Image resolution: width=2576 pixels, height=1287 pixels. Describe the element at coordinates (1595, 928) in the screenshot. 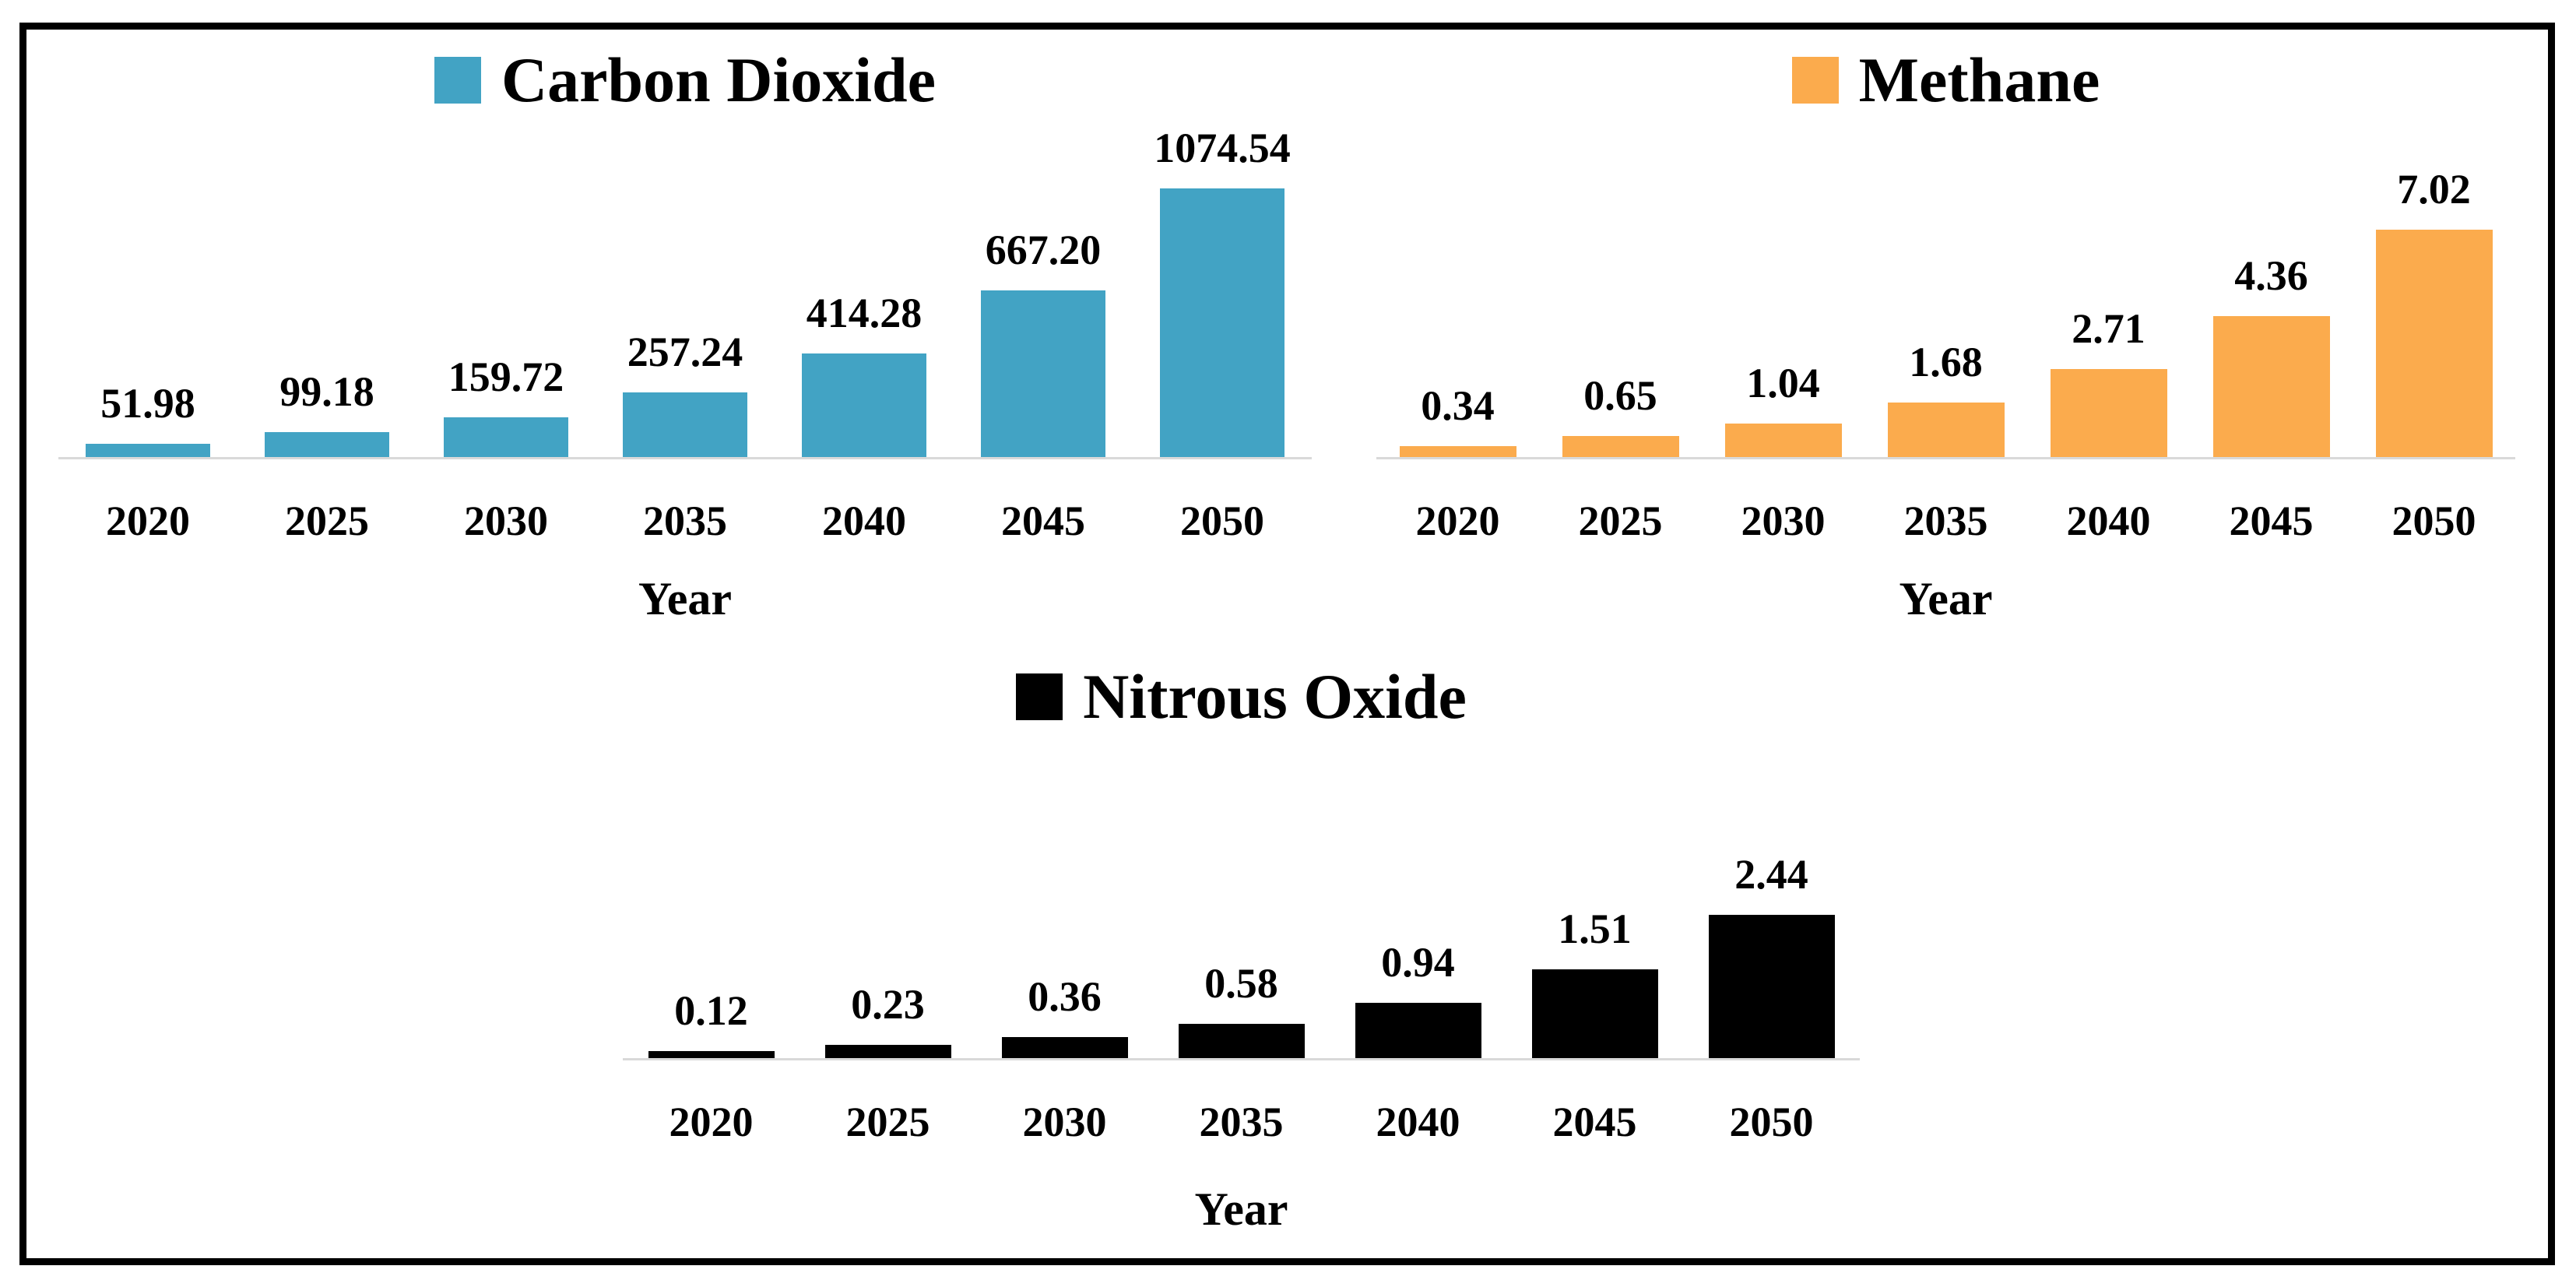

I see `value-label: 1.51` at that location.